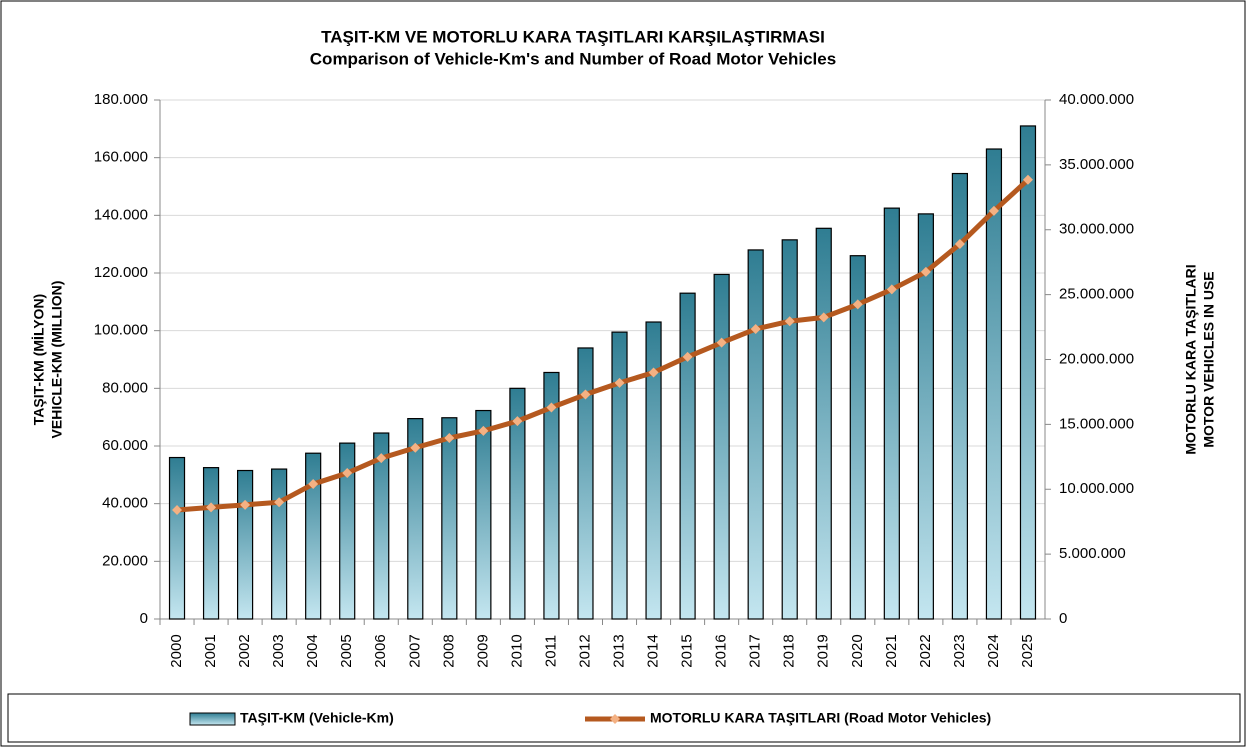  What do you see at coordinates (823, 650) in the screenshot?
I see `x-tick-label: 2019` at bounding box center [823, 650].